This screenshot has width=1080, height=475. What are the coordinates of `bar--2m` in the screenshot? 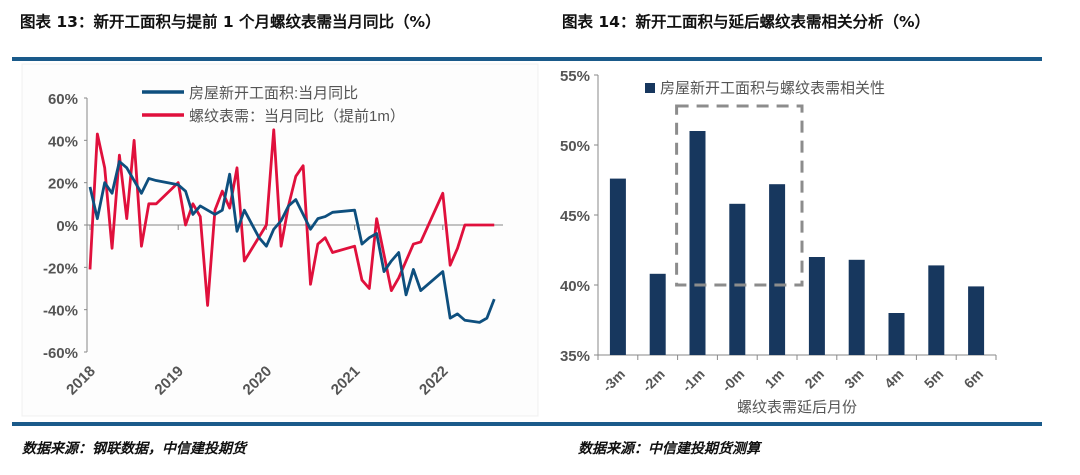 It's located at (657, 314).